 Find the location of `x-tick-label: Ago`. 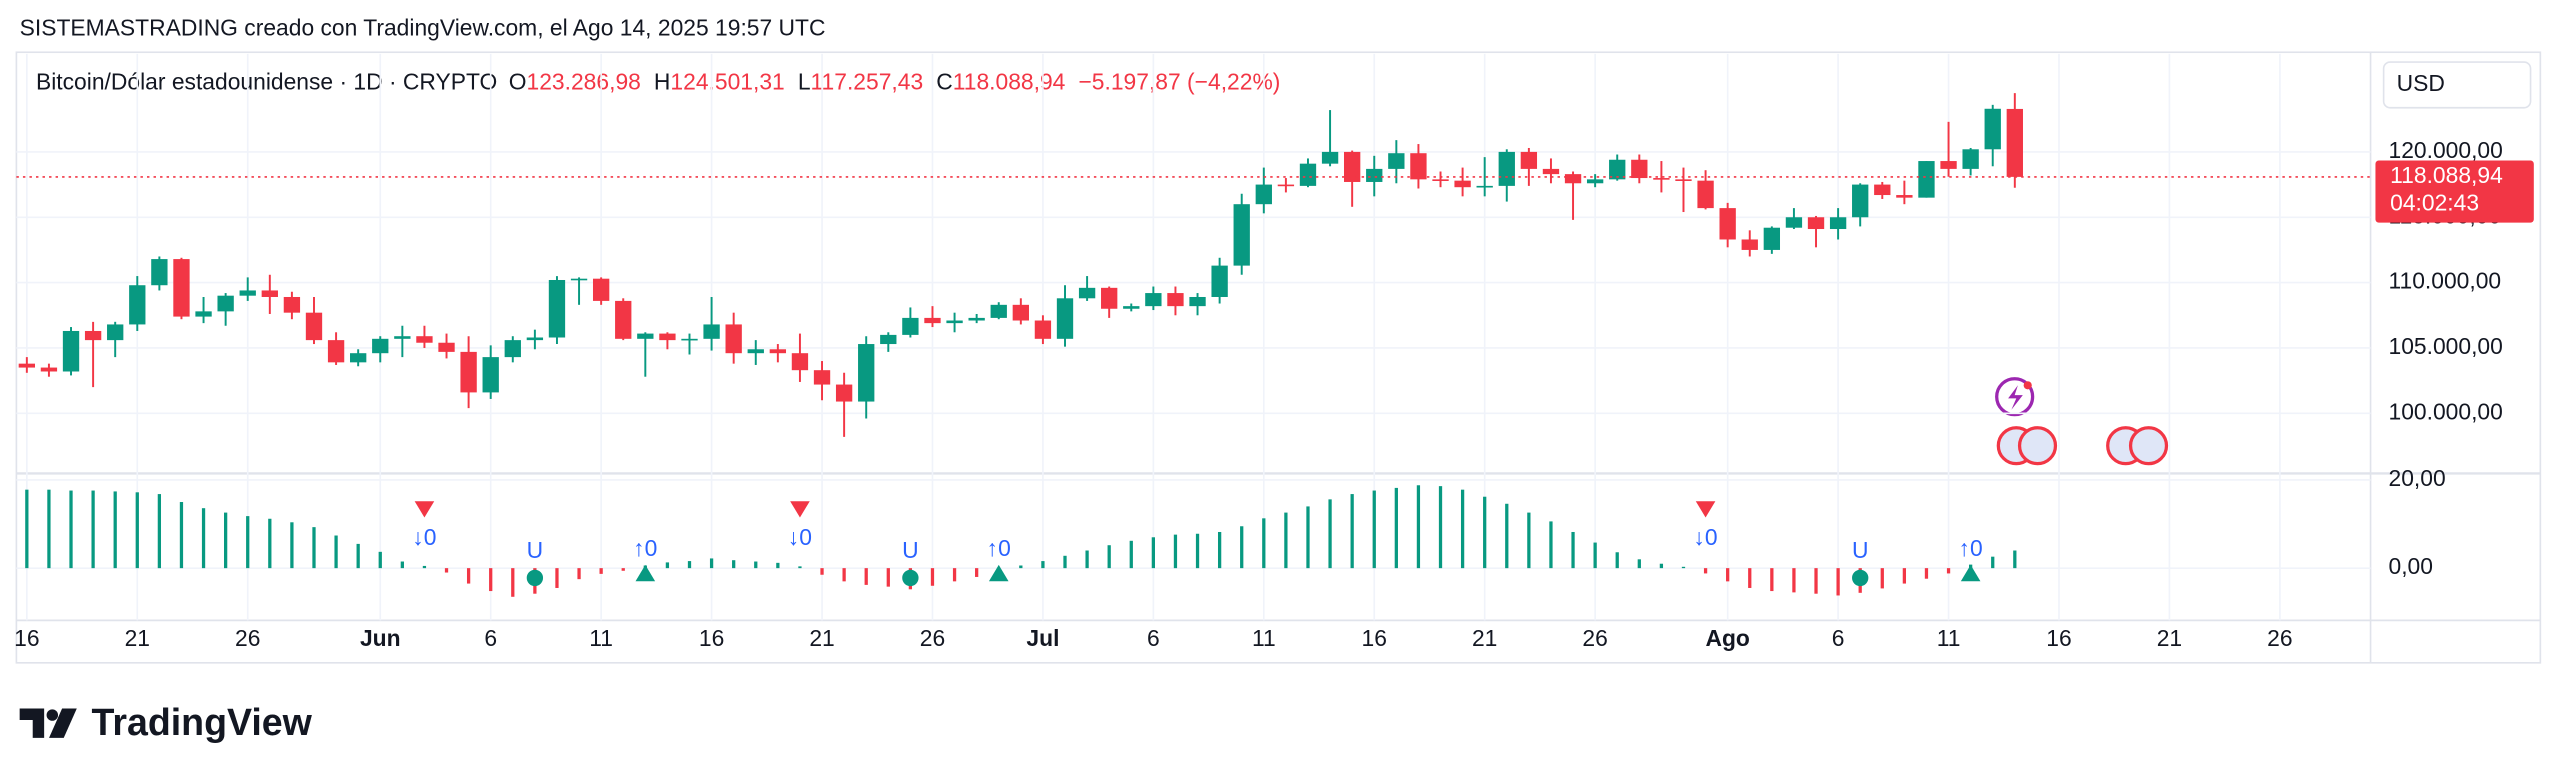

x-tick-label: Ago is located at coordinates (1727, 638).